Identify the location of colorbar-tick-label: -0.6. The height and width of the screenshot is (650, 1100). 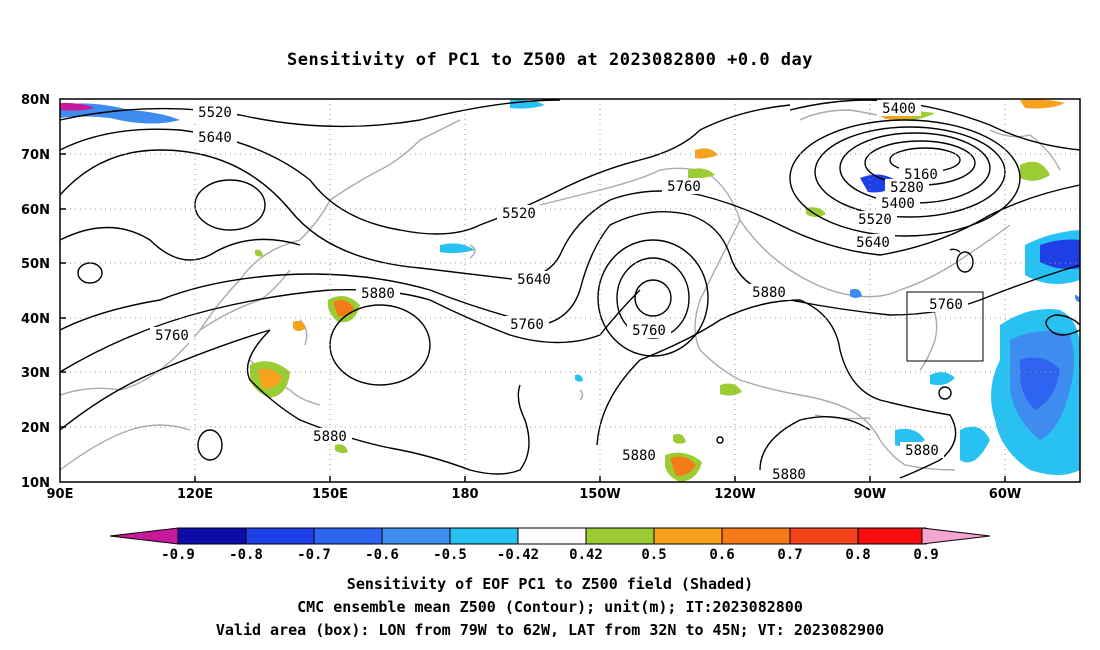
(382, 555).